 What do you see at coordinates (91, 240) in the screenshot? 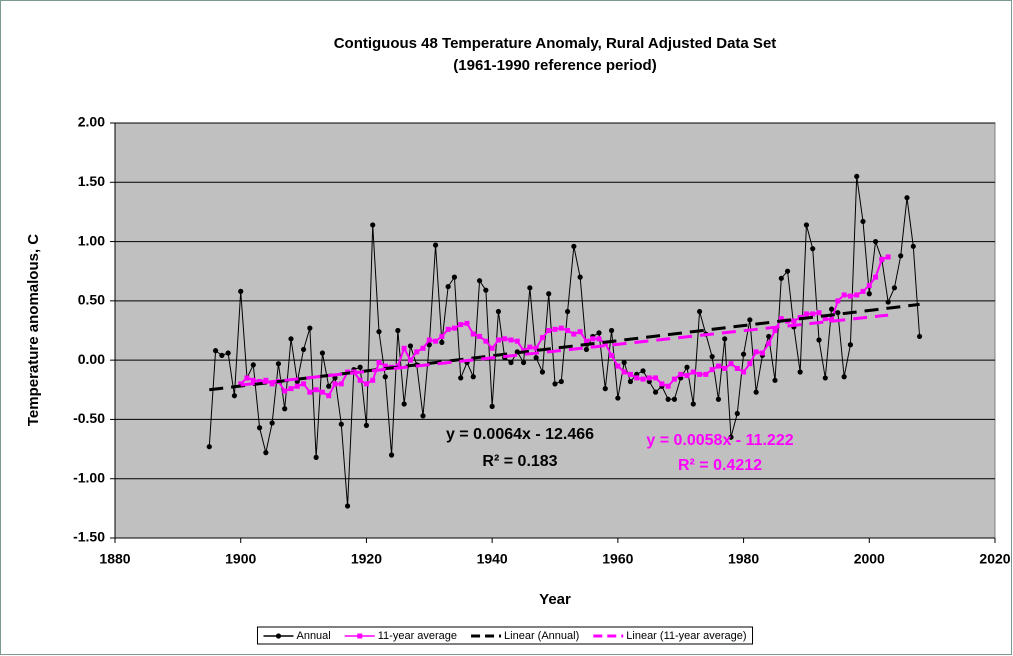
I see `y-tick-label: 1.00` at bounding box center [91, 240].